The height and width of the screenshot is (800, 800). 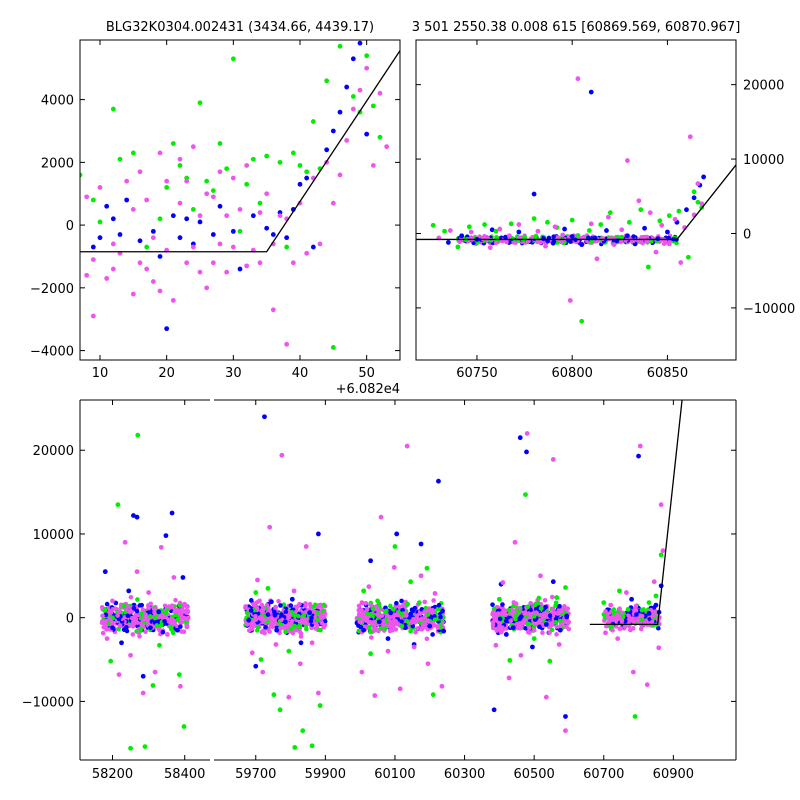 What do you see at coordinates (166, 373) in the screenshot?
I see `x-tick-label: 20` at bounding box center [166, 373].